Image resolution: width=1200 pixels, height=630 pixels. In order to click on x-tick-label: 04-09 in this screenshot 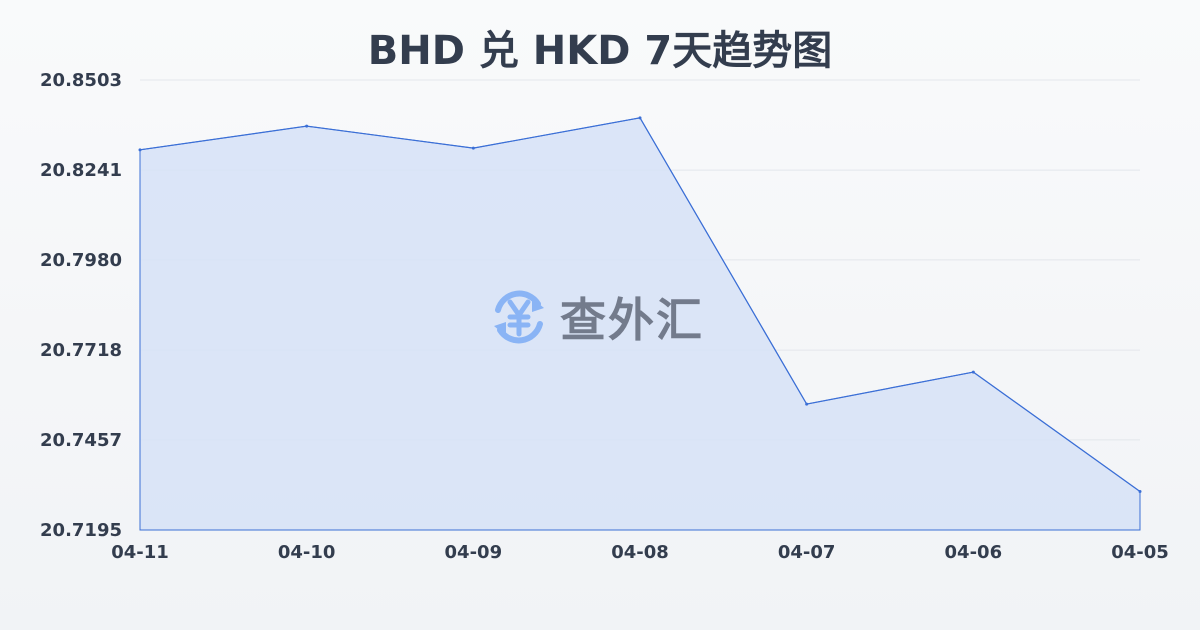, I will do `click(474, 552)`.